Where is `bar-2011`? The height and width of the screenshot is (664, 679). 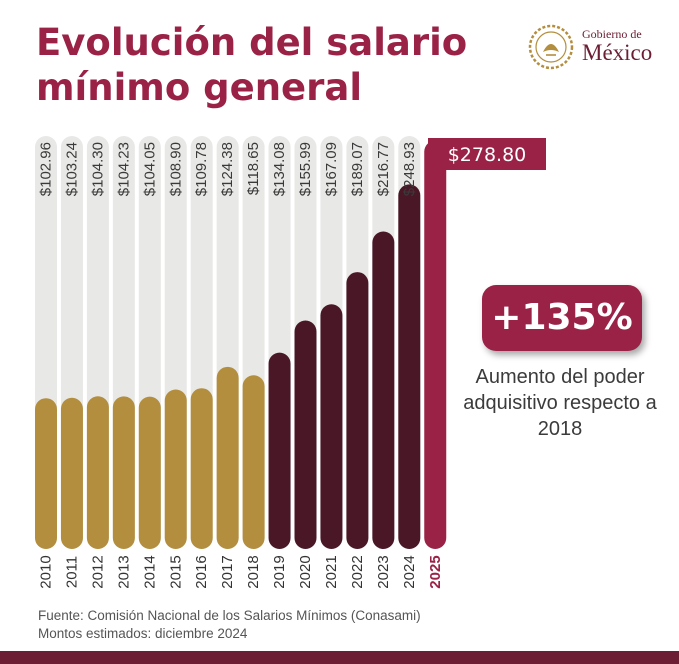
bar-2011 is located at coordinates (71, 473).